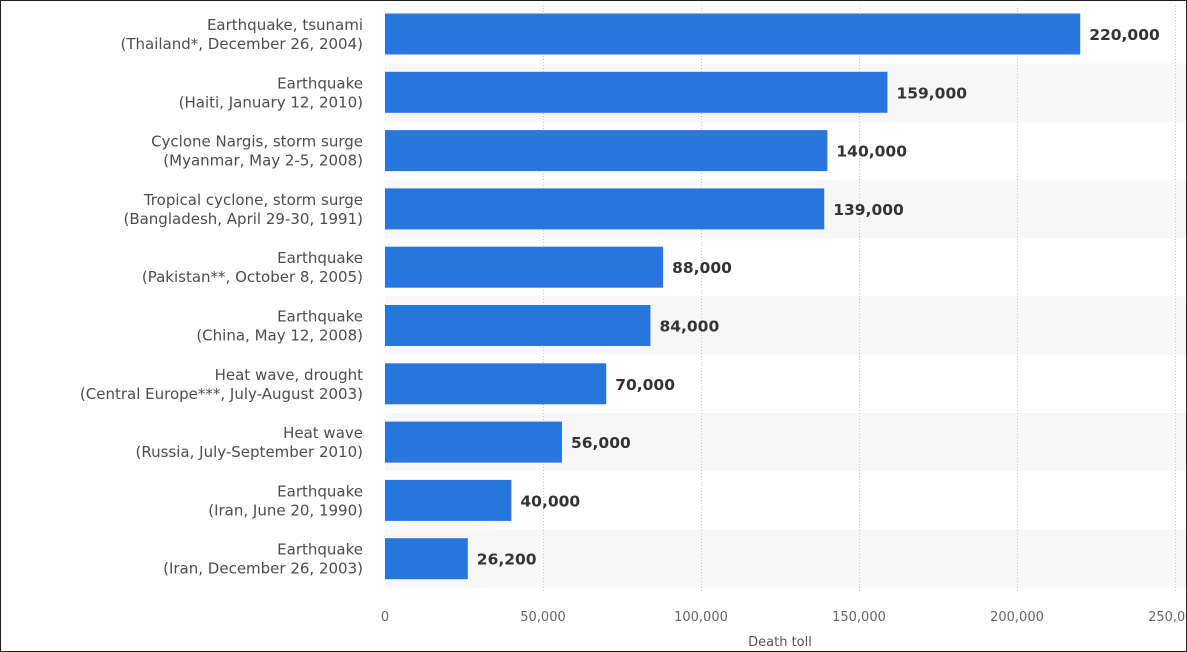  I want to click on category-label: Earthquake (China, May 12, 2008), so click(279, 326).